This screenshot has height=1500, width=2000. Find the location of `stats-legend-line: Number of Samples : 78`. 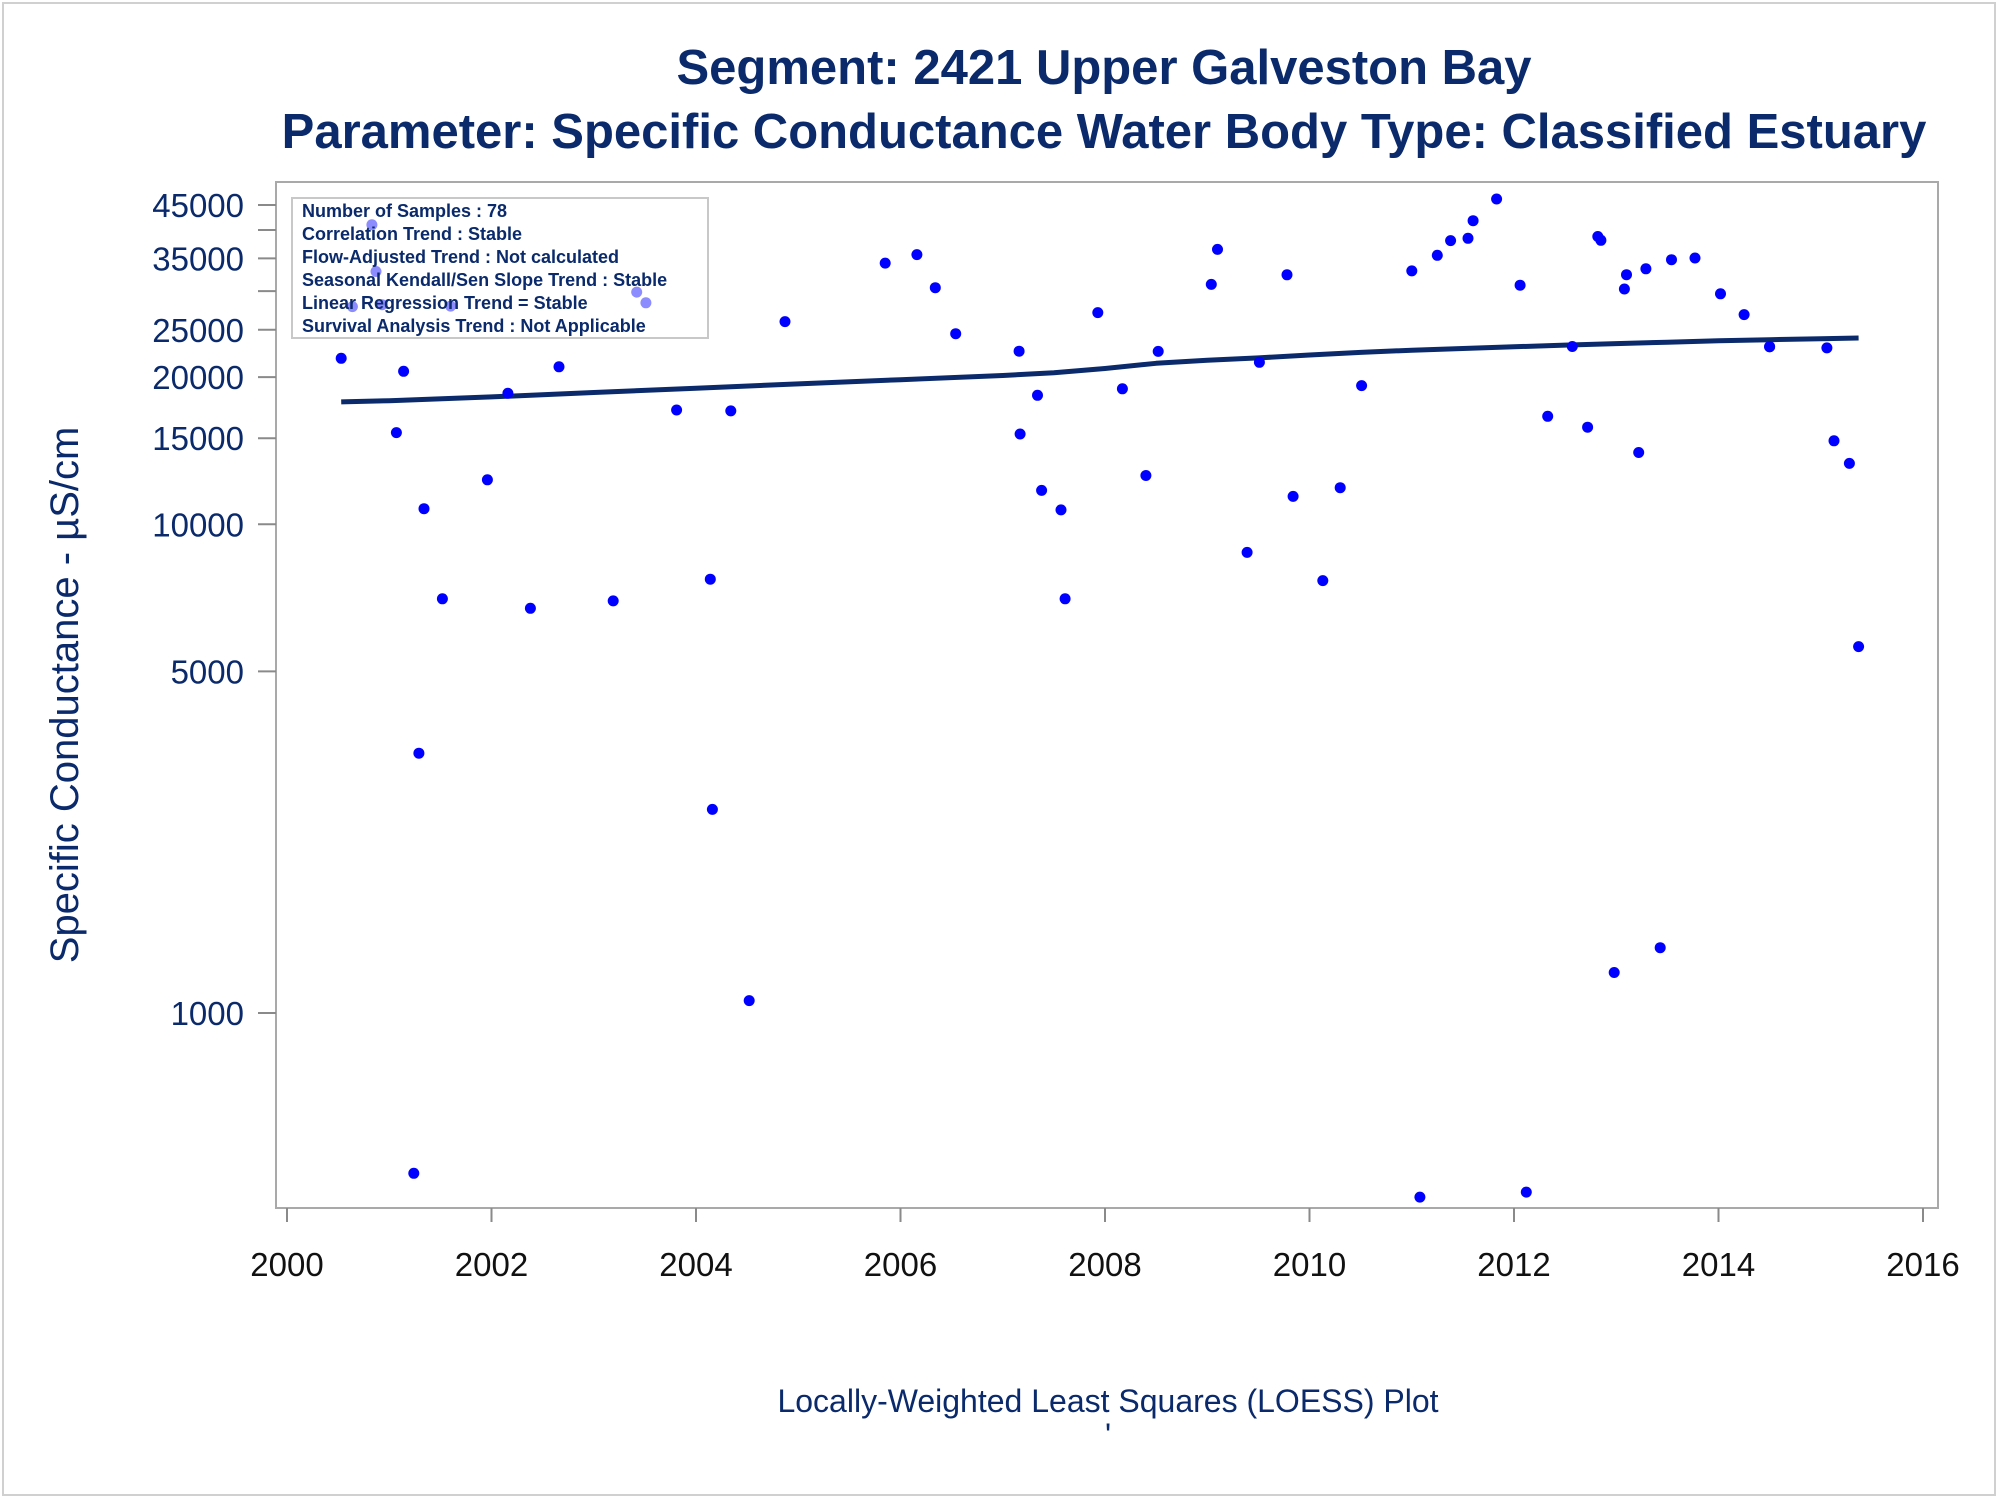

stats-legend-line: Number of Samples : 78 is located at coordinates (404, 211).